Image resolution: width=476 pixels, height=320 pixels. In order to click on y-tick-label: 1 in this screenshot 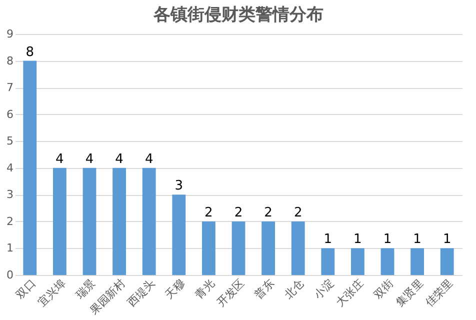, I will do `click(10, 248)`.